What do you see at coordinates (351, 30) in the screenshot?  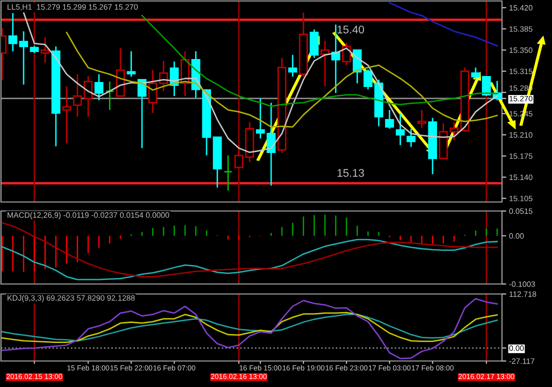 I see `ref-line-label: 15.40` at bounding box center [351, 30].